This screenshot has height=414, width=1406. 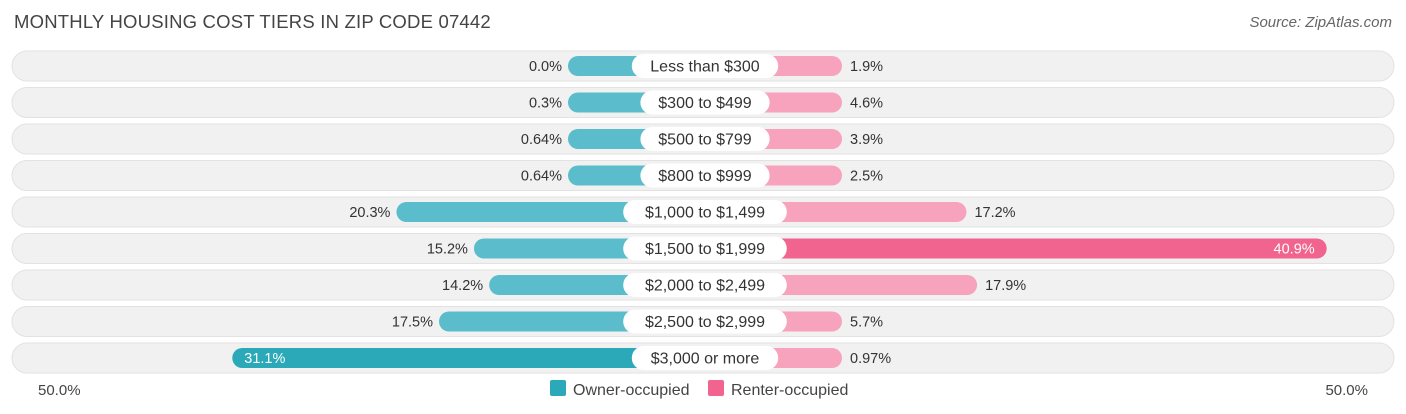 I want to click on category-label: $800 to $999, so click(x=705, y=176).